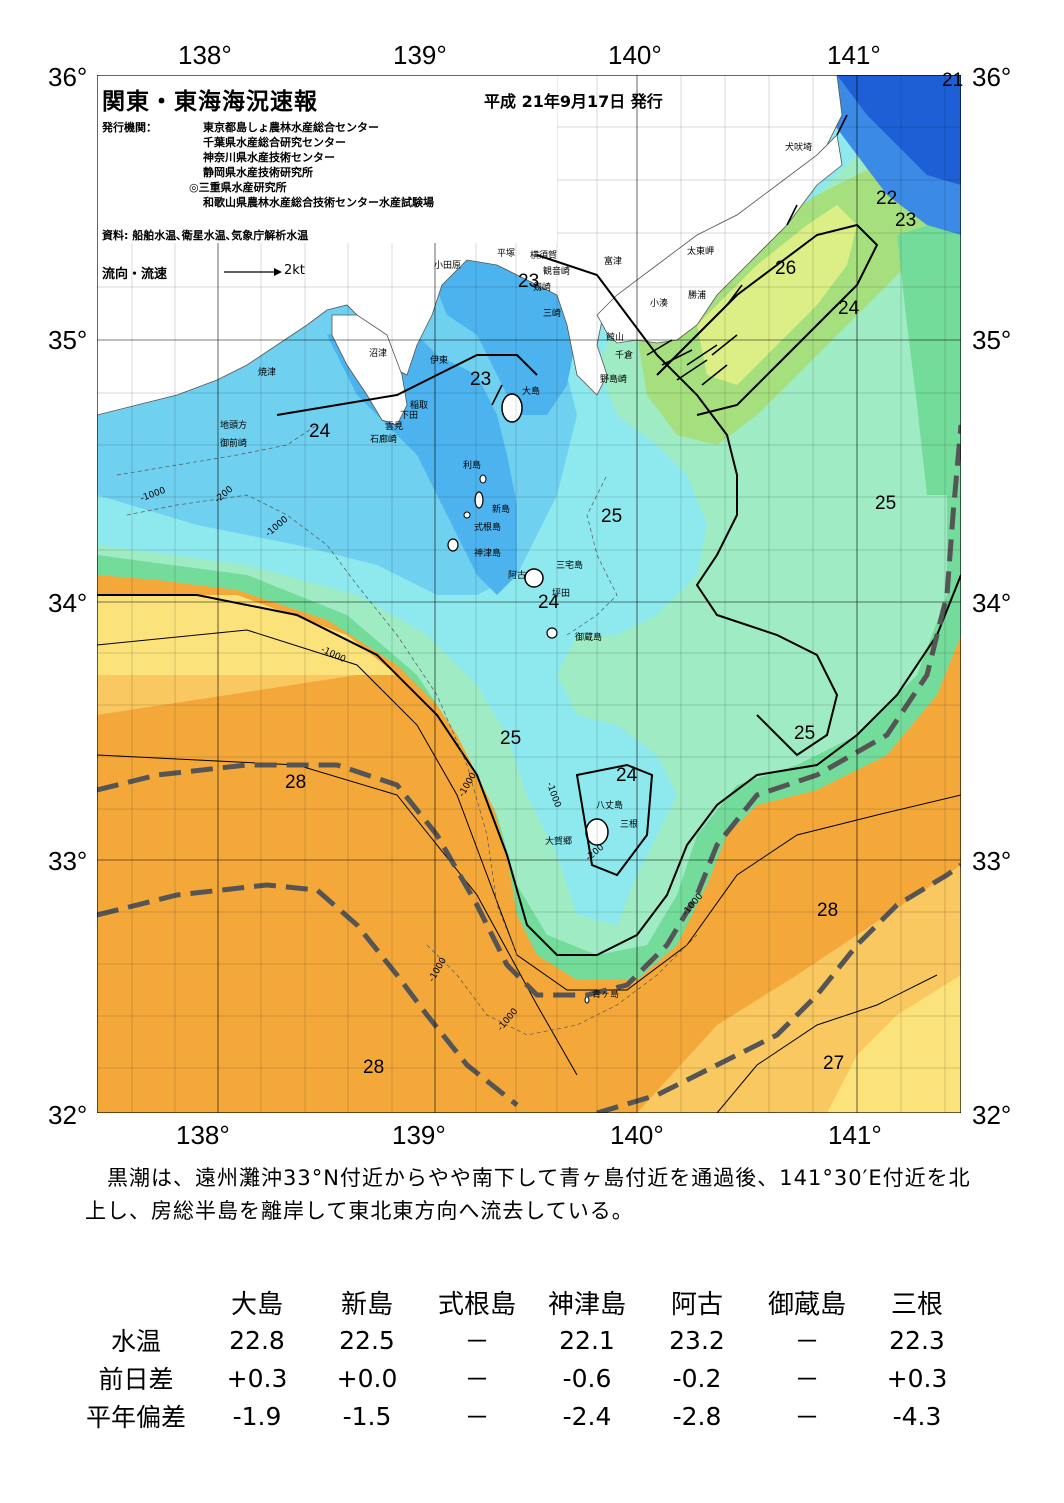  What do you see at coordinates (637, 1135) in the screenshot?
I see `lon-tick-140-bottom: 140°` at bounding box center [637, 1135].